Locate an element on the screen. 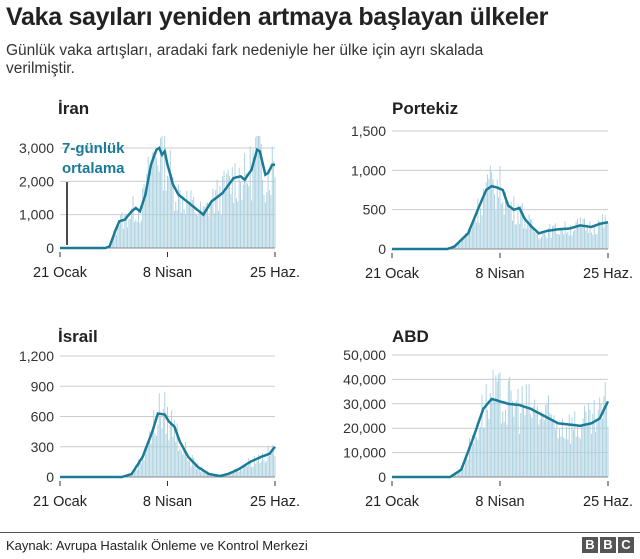  y-tick-label: 20,000 is located at coordinates (364, 428).